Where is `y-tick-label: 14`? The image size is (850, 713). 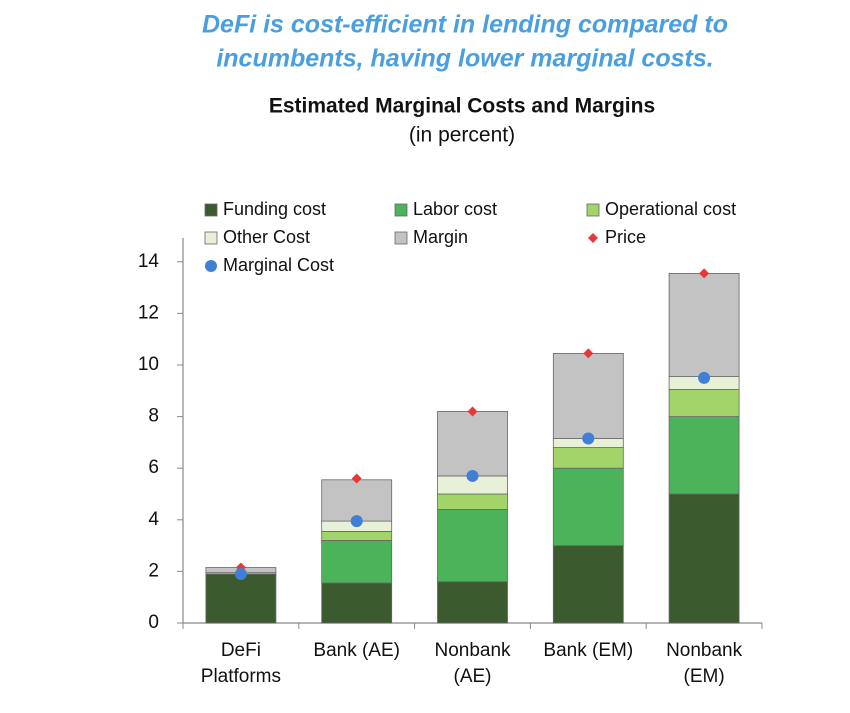
y-tick-label: 14 is located at coordinates (149, 261).